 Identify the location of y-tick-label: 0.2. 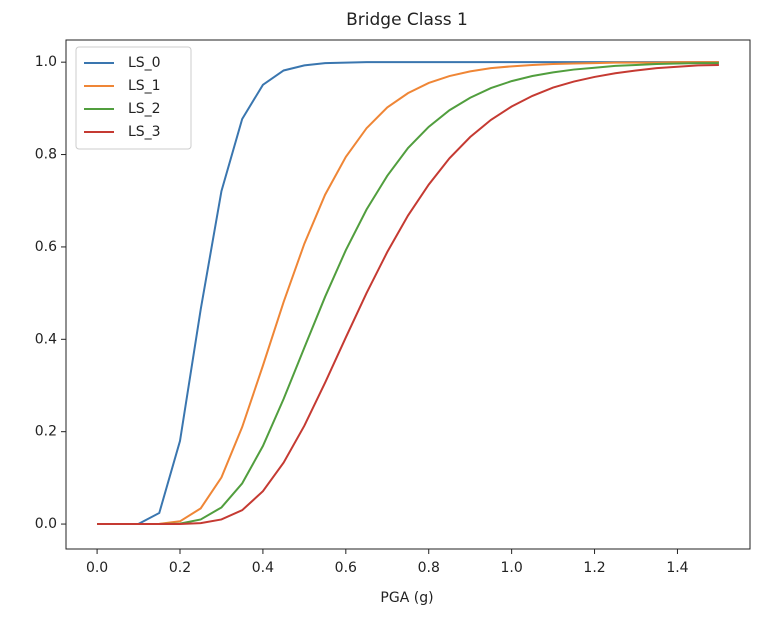
(46, 432).